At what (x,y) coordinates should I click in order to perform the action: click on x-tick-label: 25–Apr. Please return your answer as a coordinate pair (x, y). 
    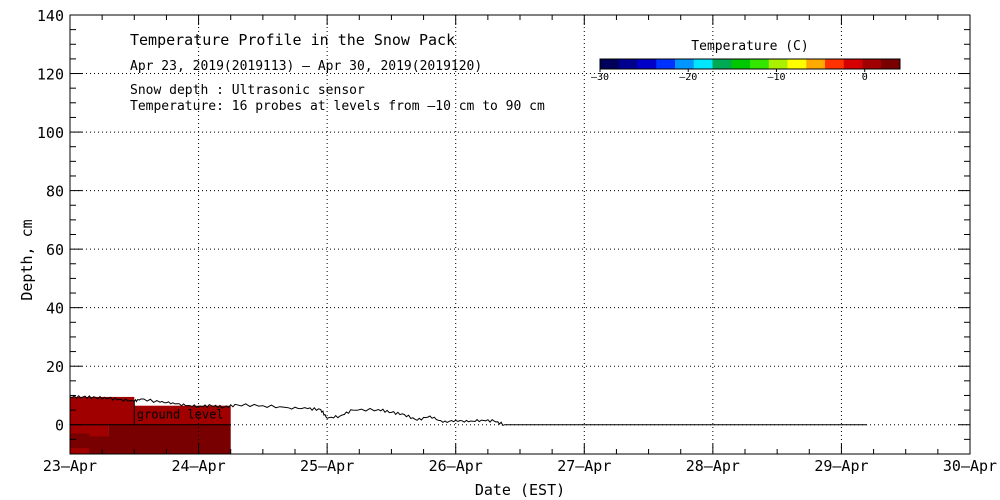
    Looking at the image, I should click on (327, 466).